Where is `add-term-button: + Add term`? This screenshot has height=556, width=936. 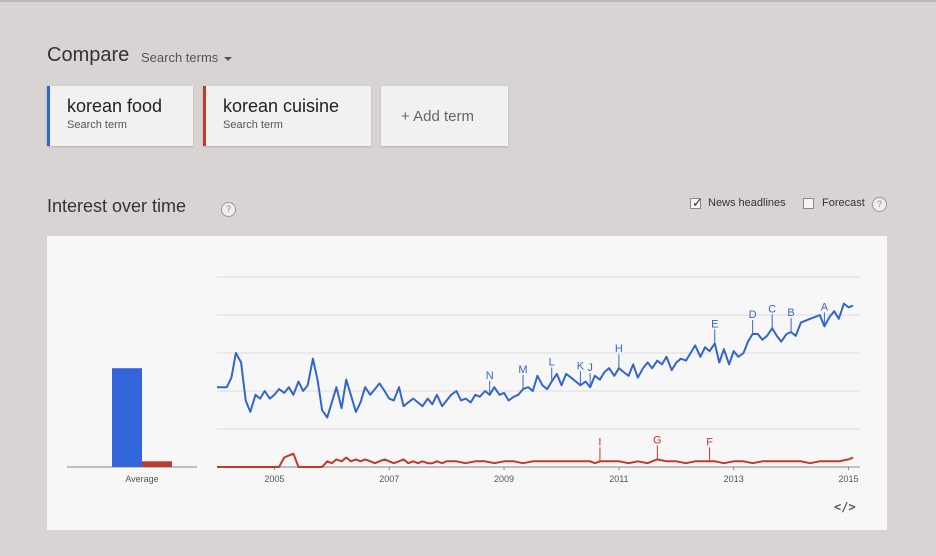 add-term-button: + Add term is located at coordinates (444, 116).